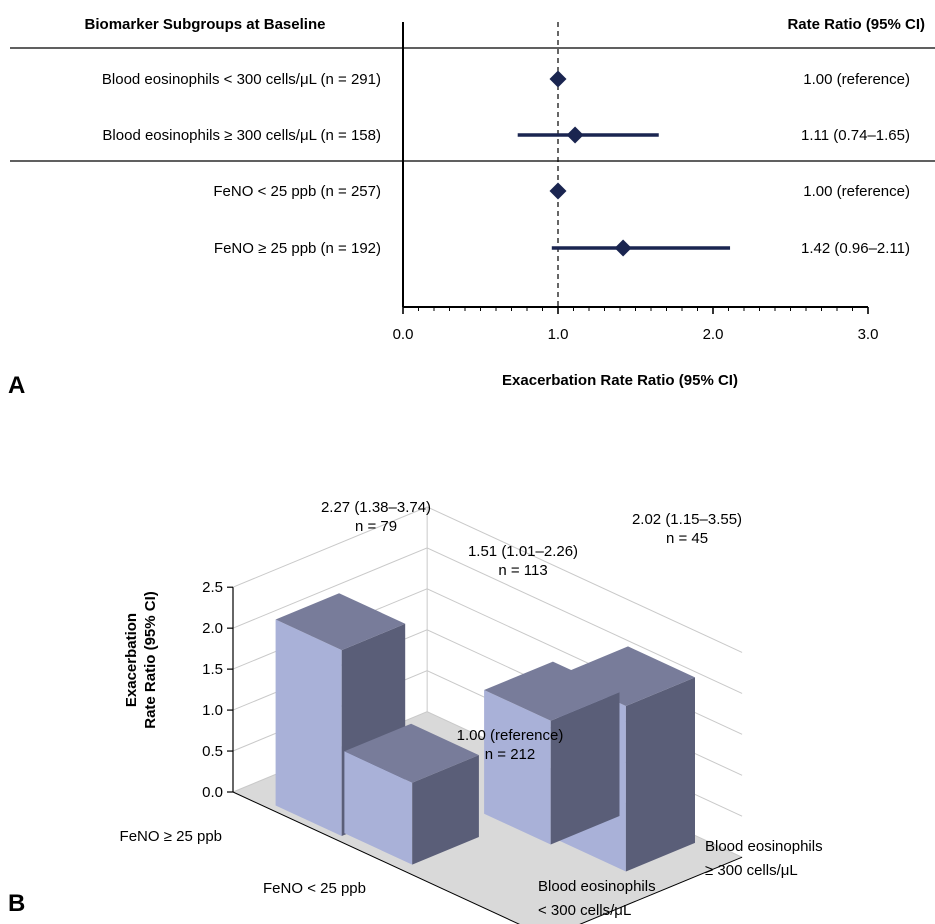 This screenshot has height=924, width=935. Describe the element at coordinates (764, 846) in the screenshot. I see `x-category-eos-high-line1: Blood eosinophils` at that location.